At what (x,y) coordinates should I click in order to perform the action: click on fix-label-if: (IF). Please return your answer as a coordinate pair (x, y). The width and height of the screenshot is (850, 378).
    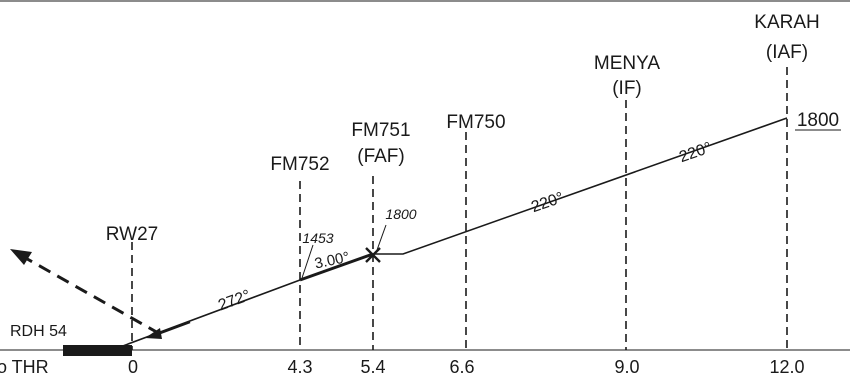
    Looking at the image, I should click on (627, 88).